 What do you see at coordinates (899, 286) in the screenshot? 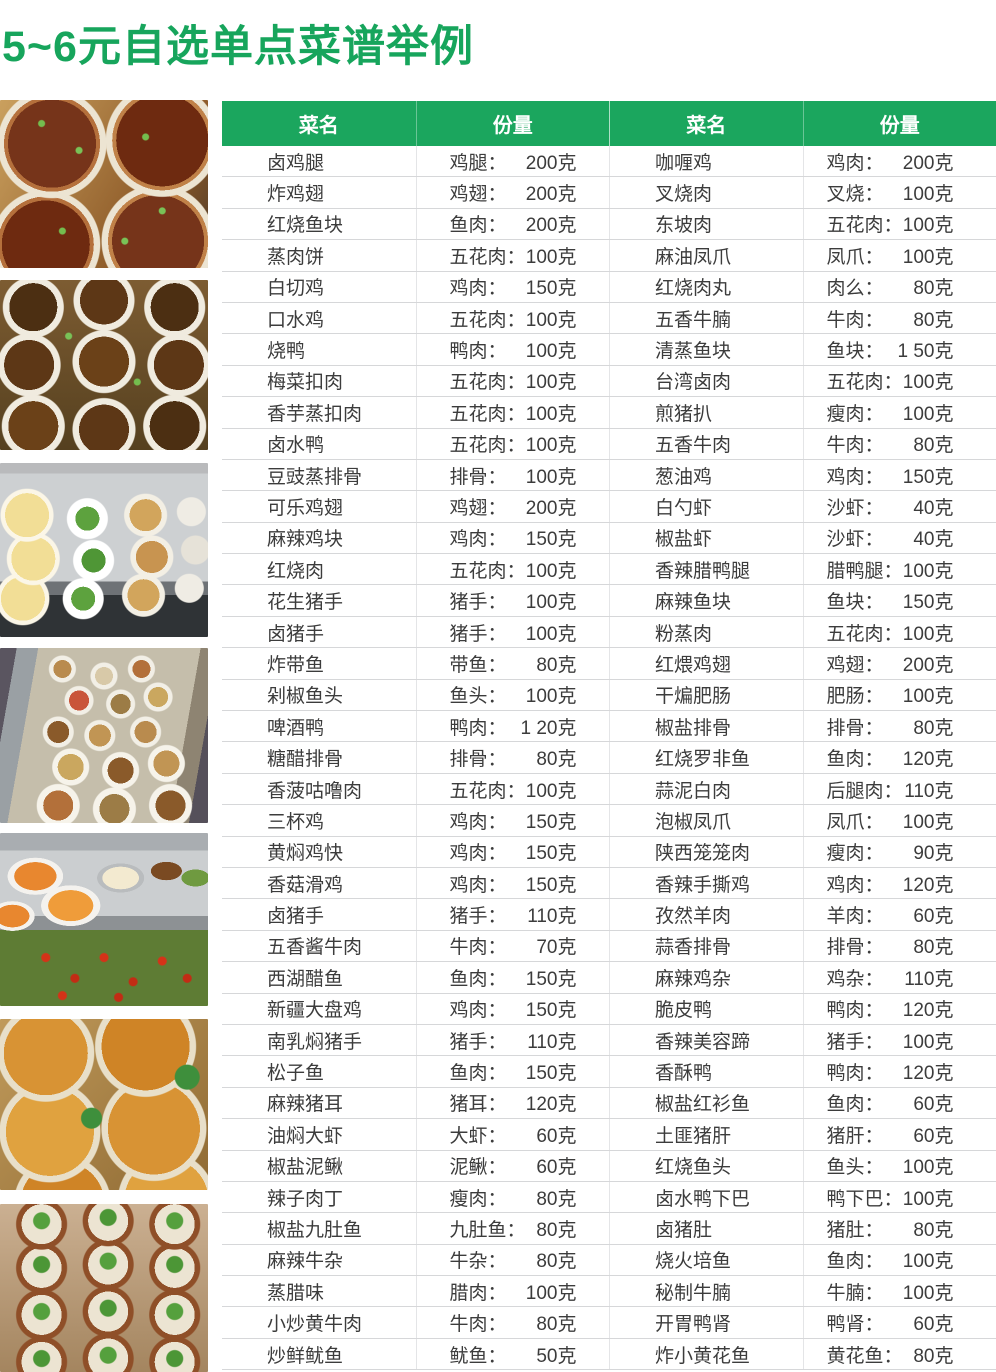
I see `portion-cell: 肉么： 80克` at bounding box center [899, 286].